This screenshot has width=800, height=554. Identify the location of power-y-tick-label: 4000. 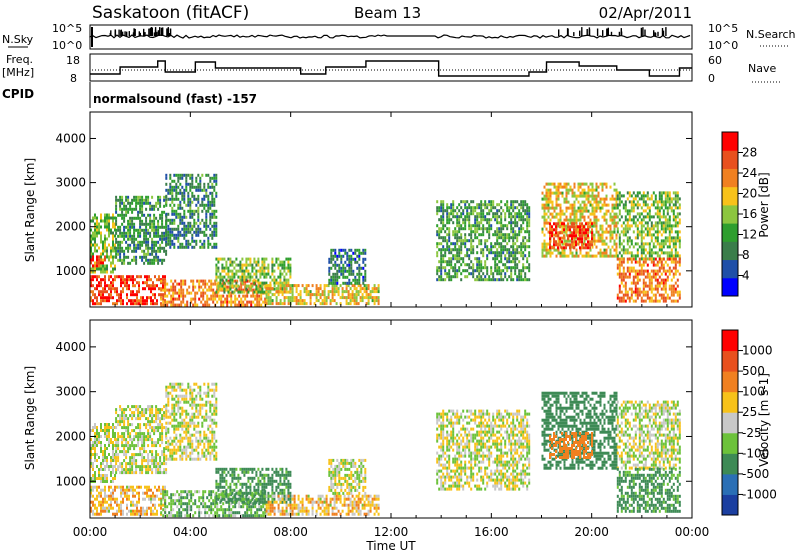
(70, 138).